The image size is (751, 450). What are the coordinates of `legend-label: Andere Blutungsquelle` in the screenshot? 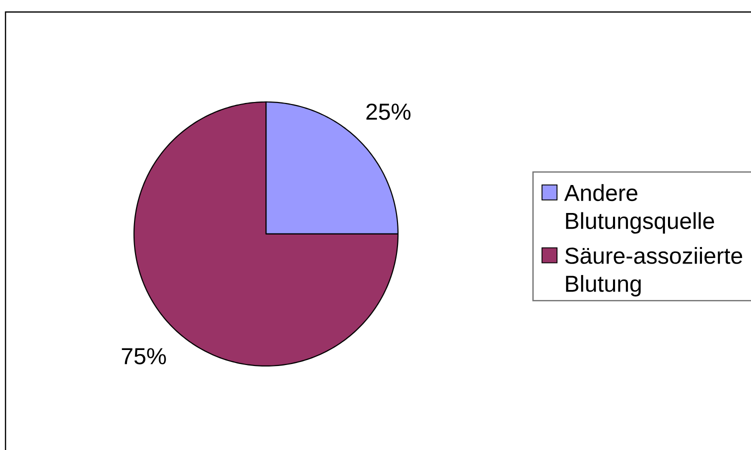 It's located at (639, 209).